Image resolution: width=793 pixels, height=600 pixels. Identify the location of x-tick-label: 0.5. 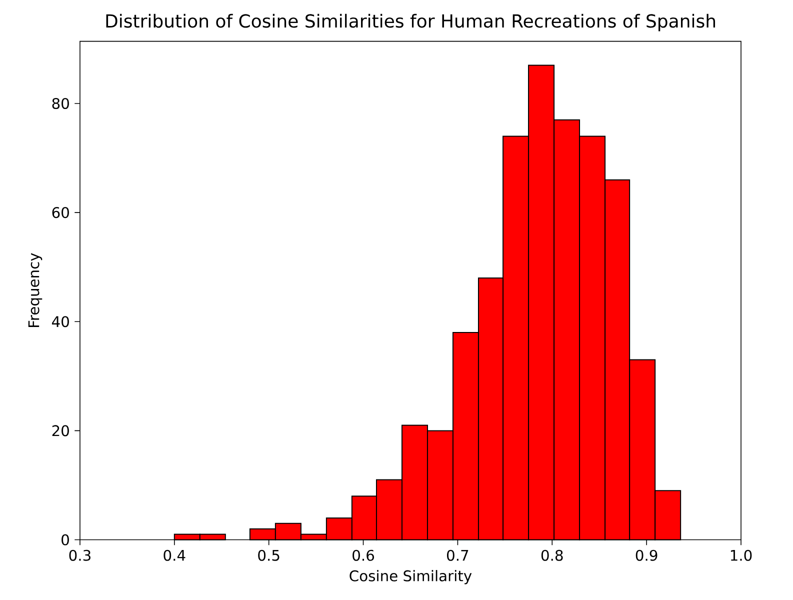
(269, 556).